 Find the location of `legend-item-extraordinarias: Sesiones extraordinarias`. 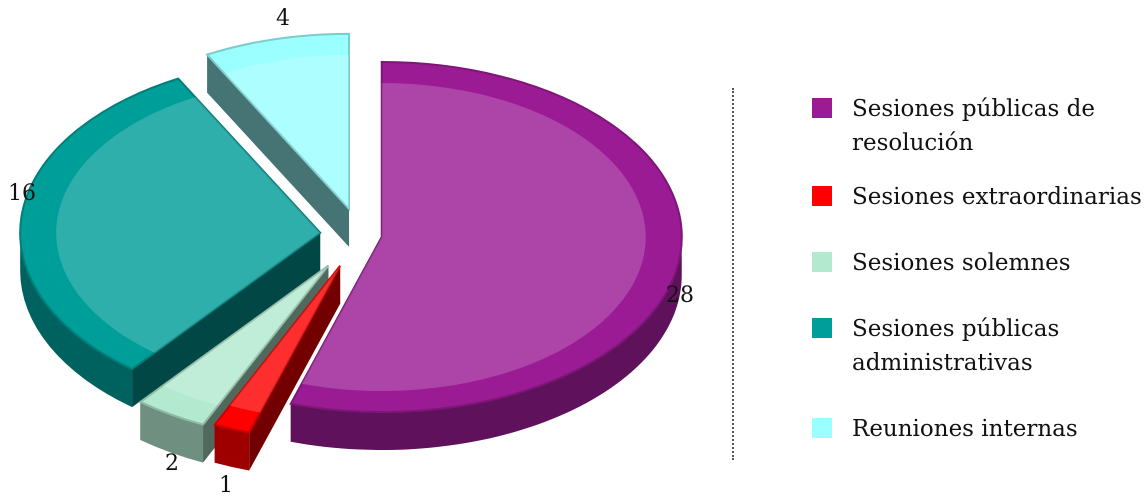

legend-item-extraordinarias: Sesiones extraordinarias is located at coordinates (977, 197).